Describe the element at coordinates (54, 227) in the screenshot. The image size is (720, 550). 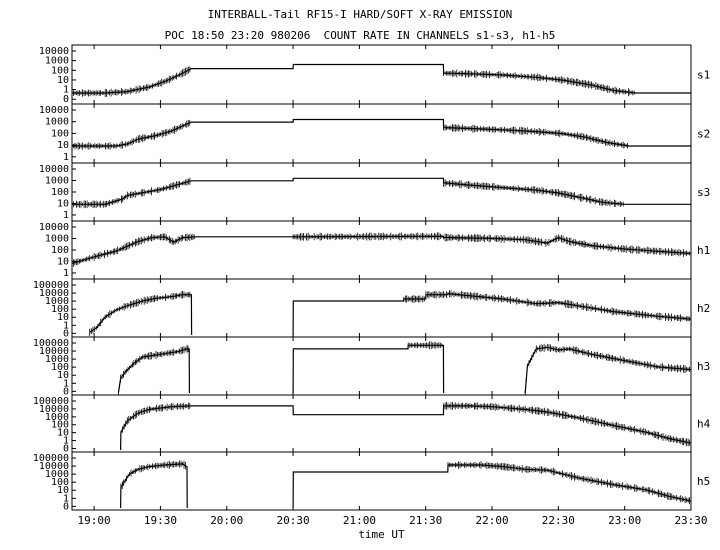
I see `y-tick-label-h1-0: 10000` at that location.